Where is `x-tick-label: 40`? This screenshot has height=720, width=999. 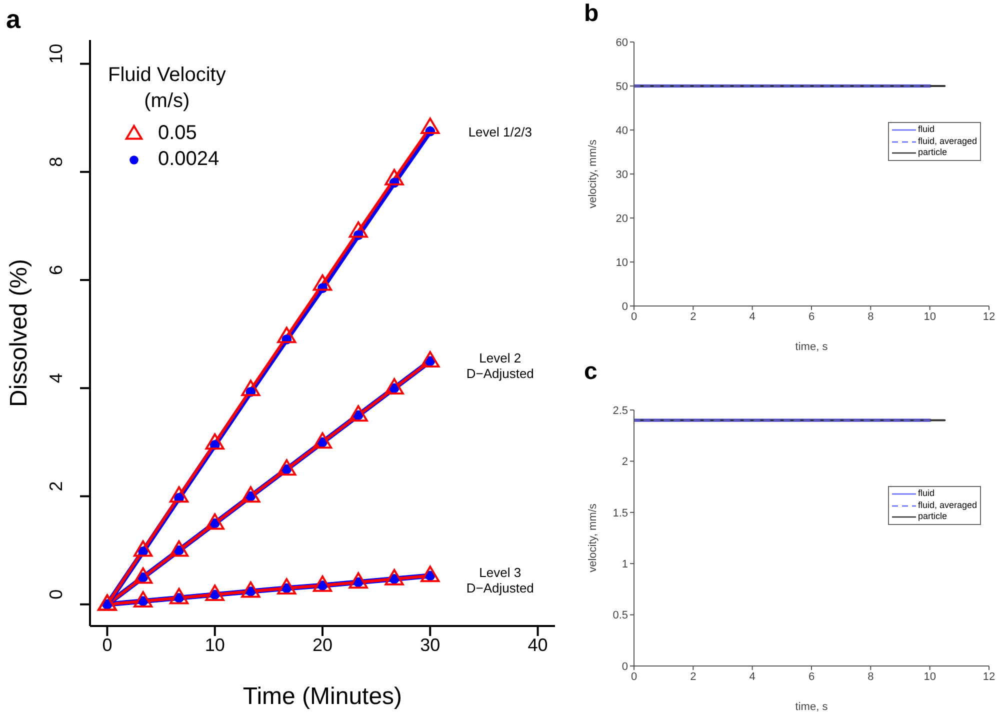
x-tick-label: 40 is located at coordinates (538, 644).